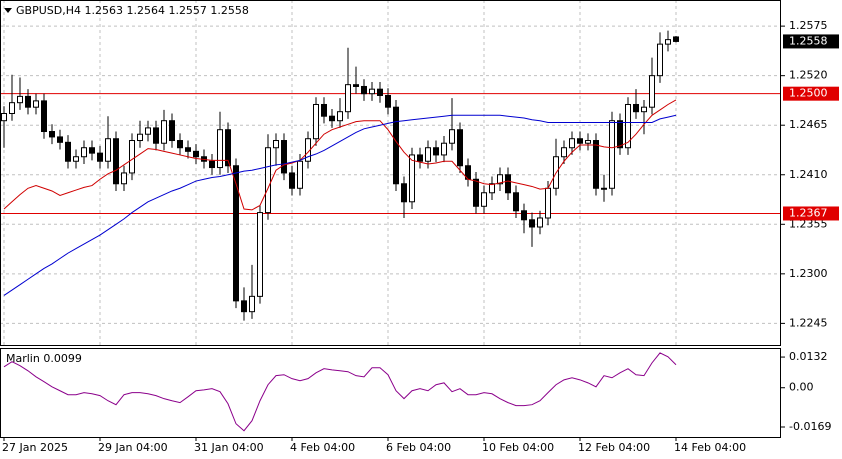  What do you see at coordinates (808, 356) in the screenshot?
I see `y-tick-label: 0.0132` at bounding box center [808, 356].